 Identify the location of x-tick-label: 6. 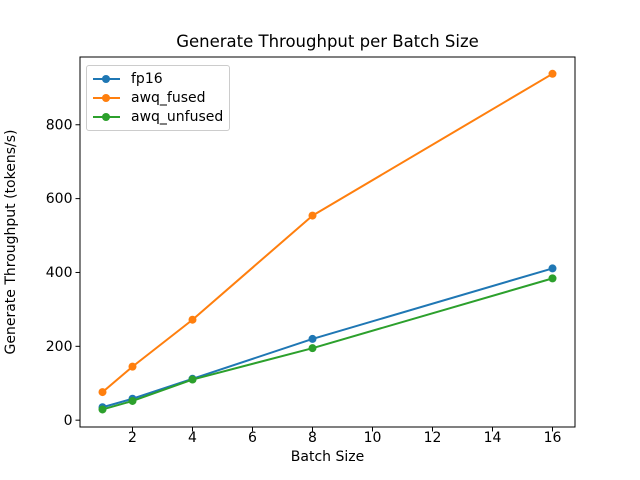
(252, 438).